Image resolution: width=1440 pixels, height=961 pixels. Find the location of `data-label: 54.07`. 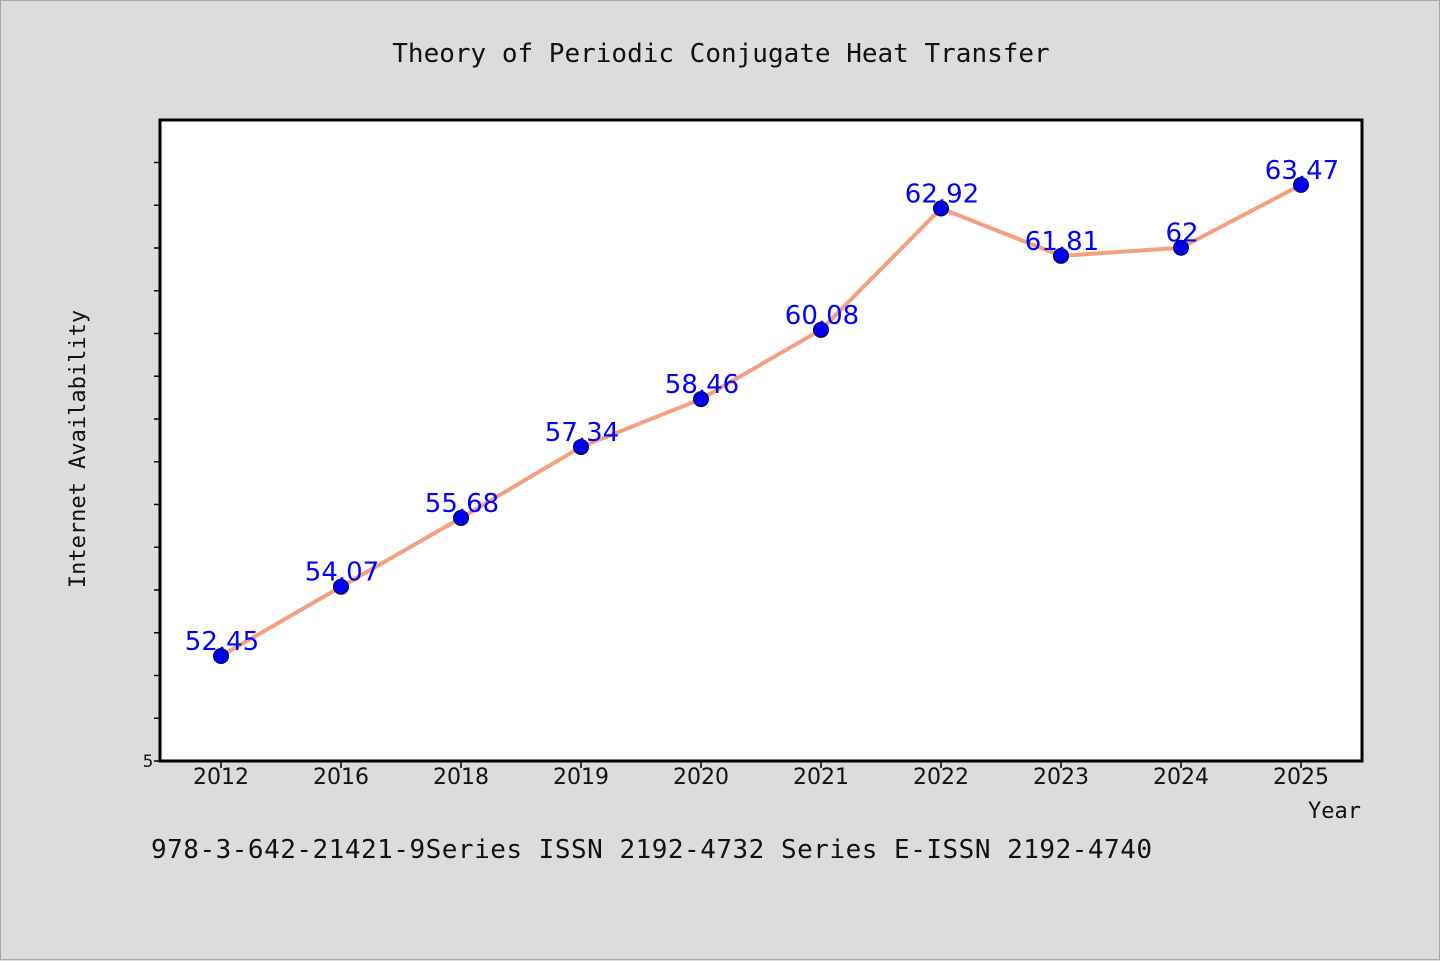

data-label: 54.07 is located at coordinates (342, 573).